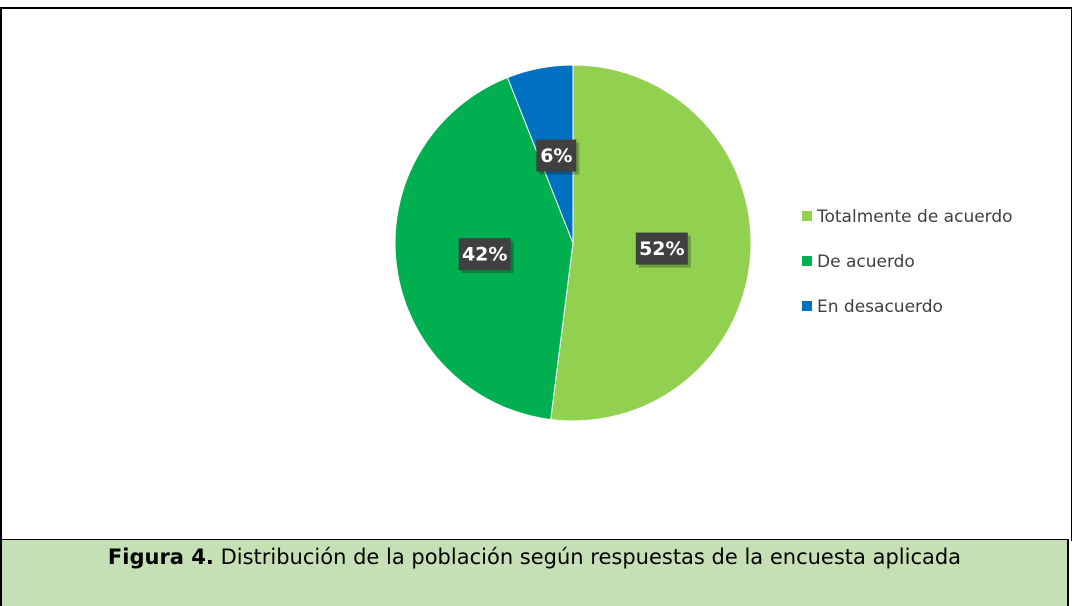 This screenshot has width=1072, height=606. I want to click on data-label: 42%, so click(484, 255).